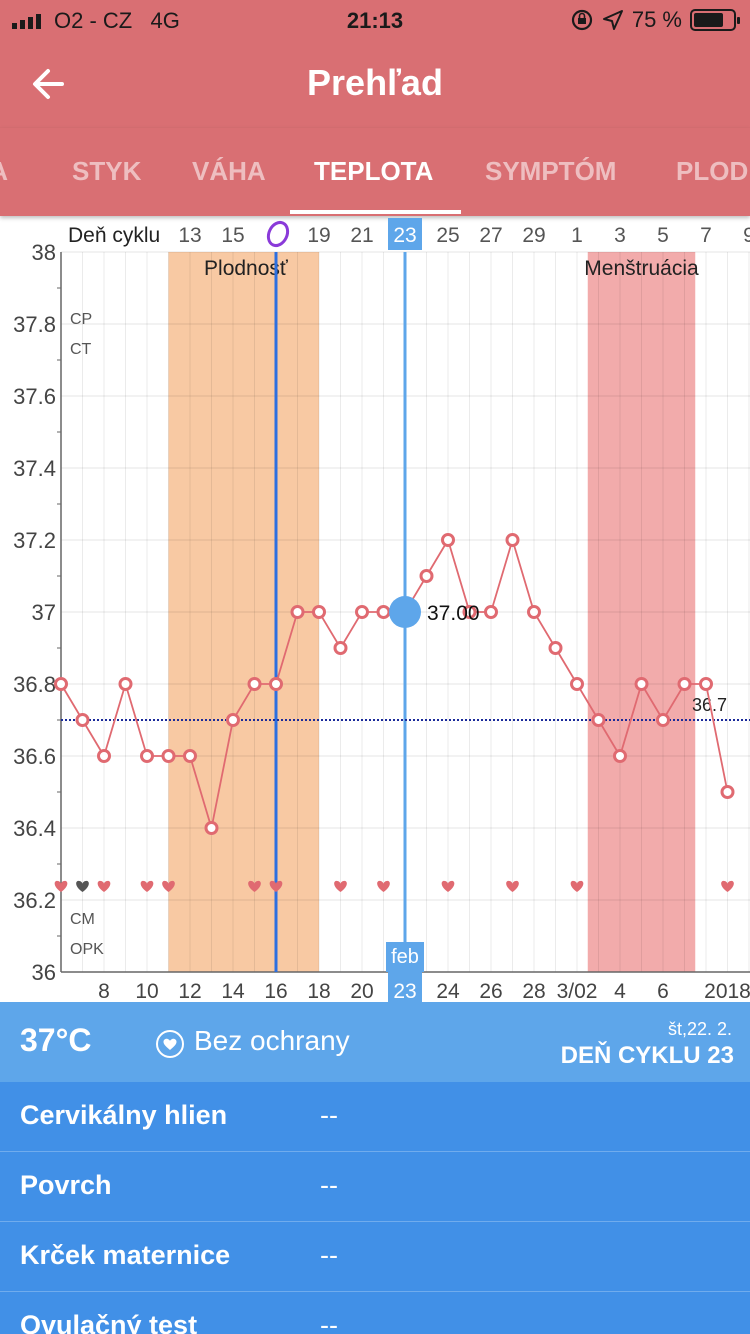 The image size is (750, 1334). Describe the element at coordinates (706, 235) in the screenshot. I see `top-tick-label: 7` at that location.